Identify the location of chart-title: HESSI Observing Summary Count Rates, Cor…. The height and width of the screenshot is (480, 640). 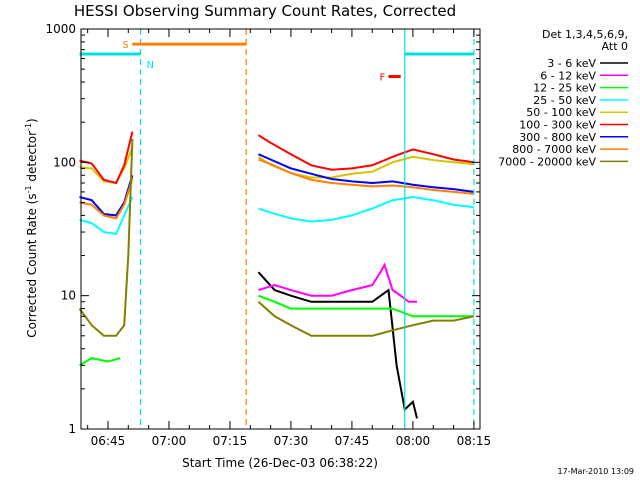
(265, 11).